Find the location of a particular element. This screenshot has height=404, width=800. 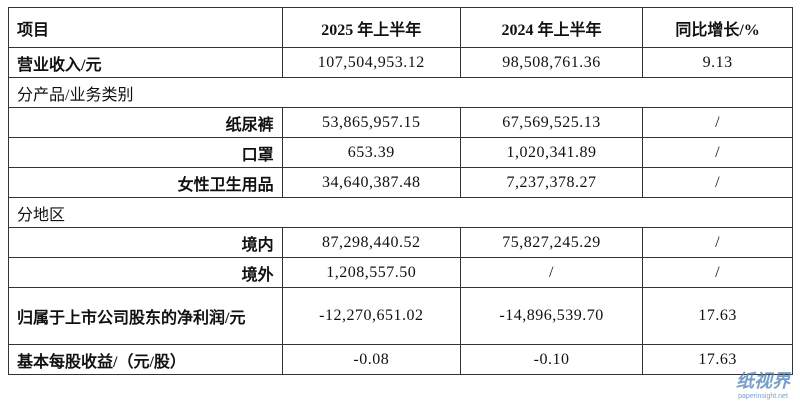

table-row: 营业收入/元 107,504,953.12 98,508,761.36 9.13 is located at coordinates (400, 62).